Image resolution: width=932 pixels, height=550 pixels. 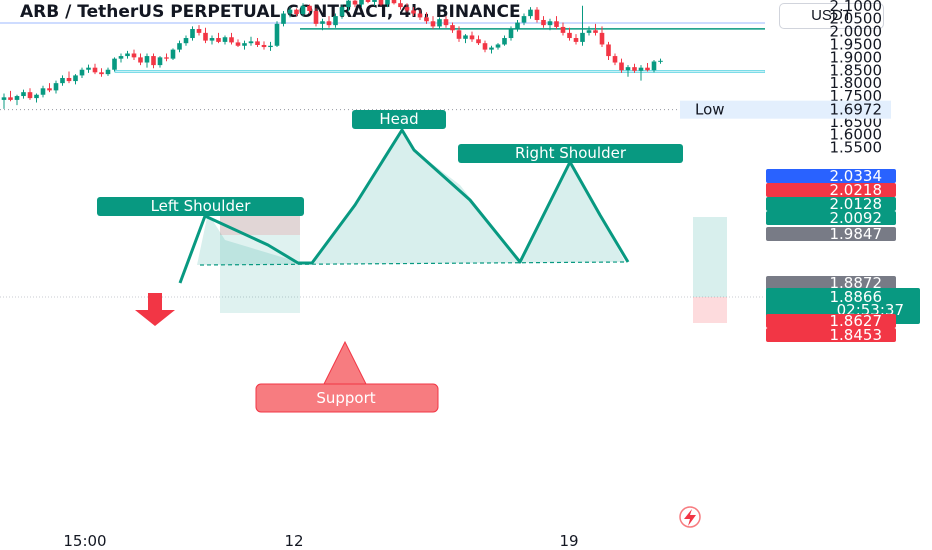 What do you see at coordinates (785, 109) in the screenshot?
I see `low-label-bg` at bounding box center [785, 109].